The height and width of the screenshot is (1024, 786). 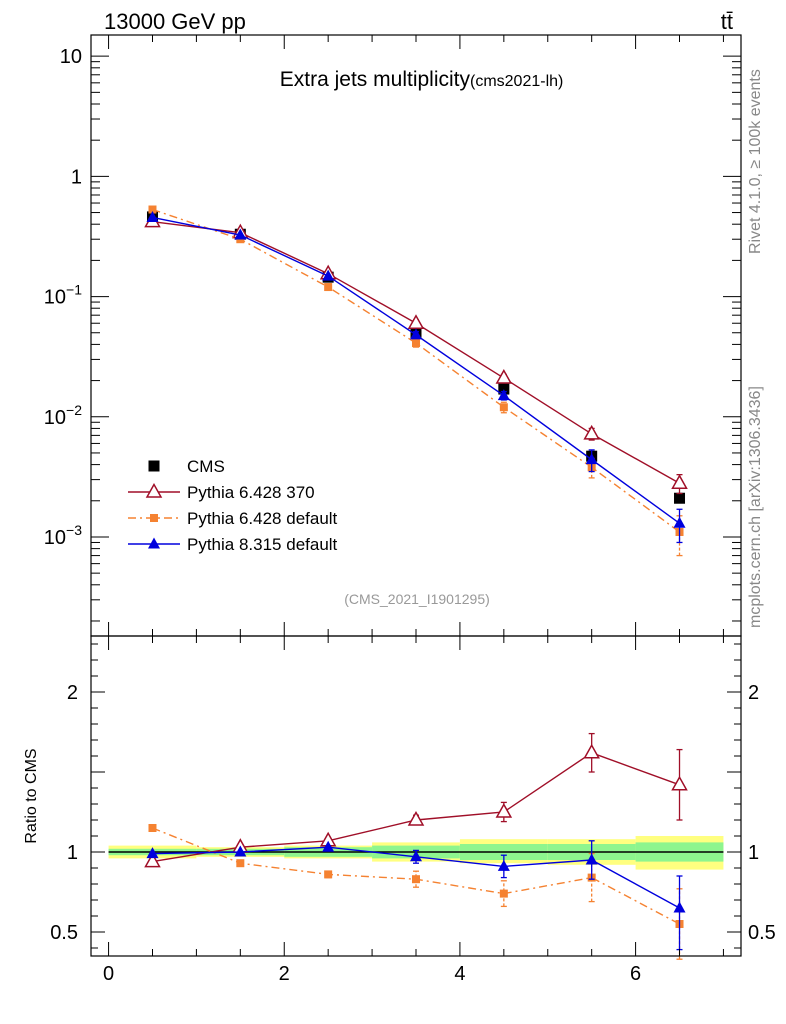 What do you see at coordinates (251, 492) in the screenshot?
I see `legend-label-1: Pythia 6.428 370` at bounding box center [251, 492].